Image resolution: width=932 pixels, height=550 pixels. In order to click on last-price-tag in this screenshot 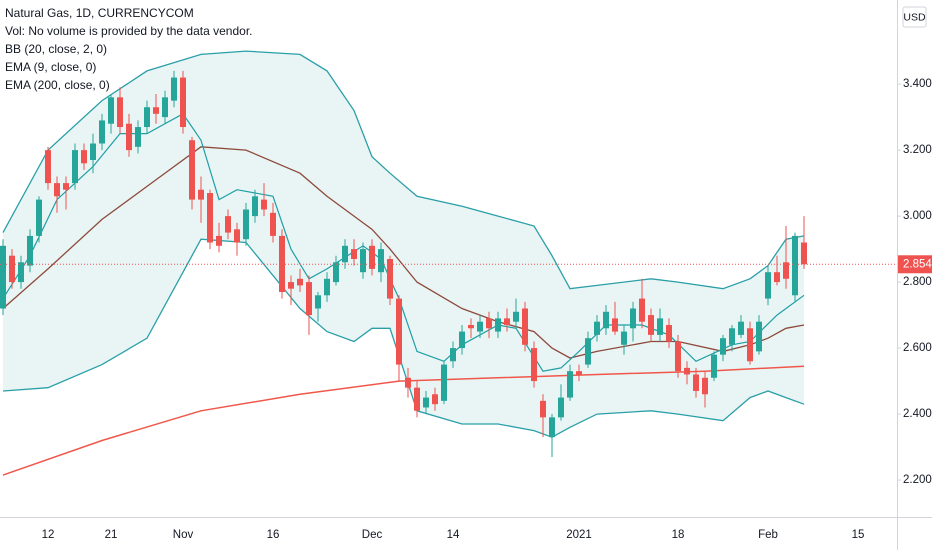, I will do `click(915, 264)`.